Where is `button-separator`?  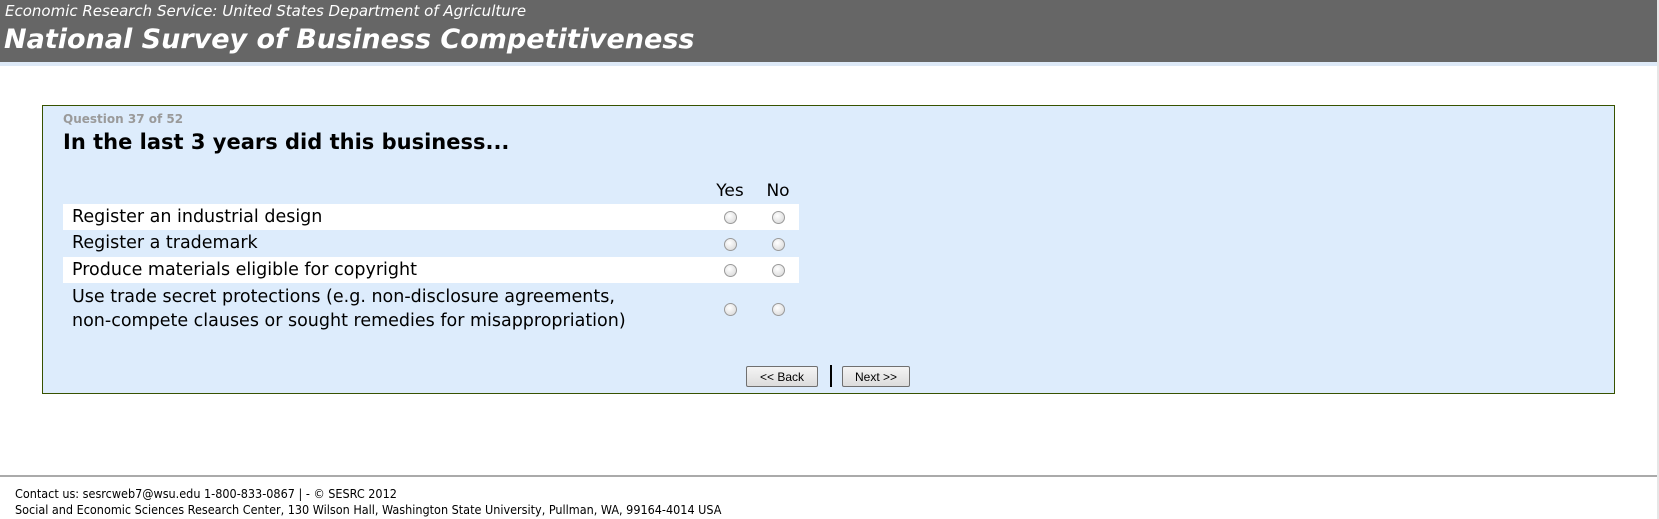
button-separator is located at coordinates (831, 376).